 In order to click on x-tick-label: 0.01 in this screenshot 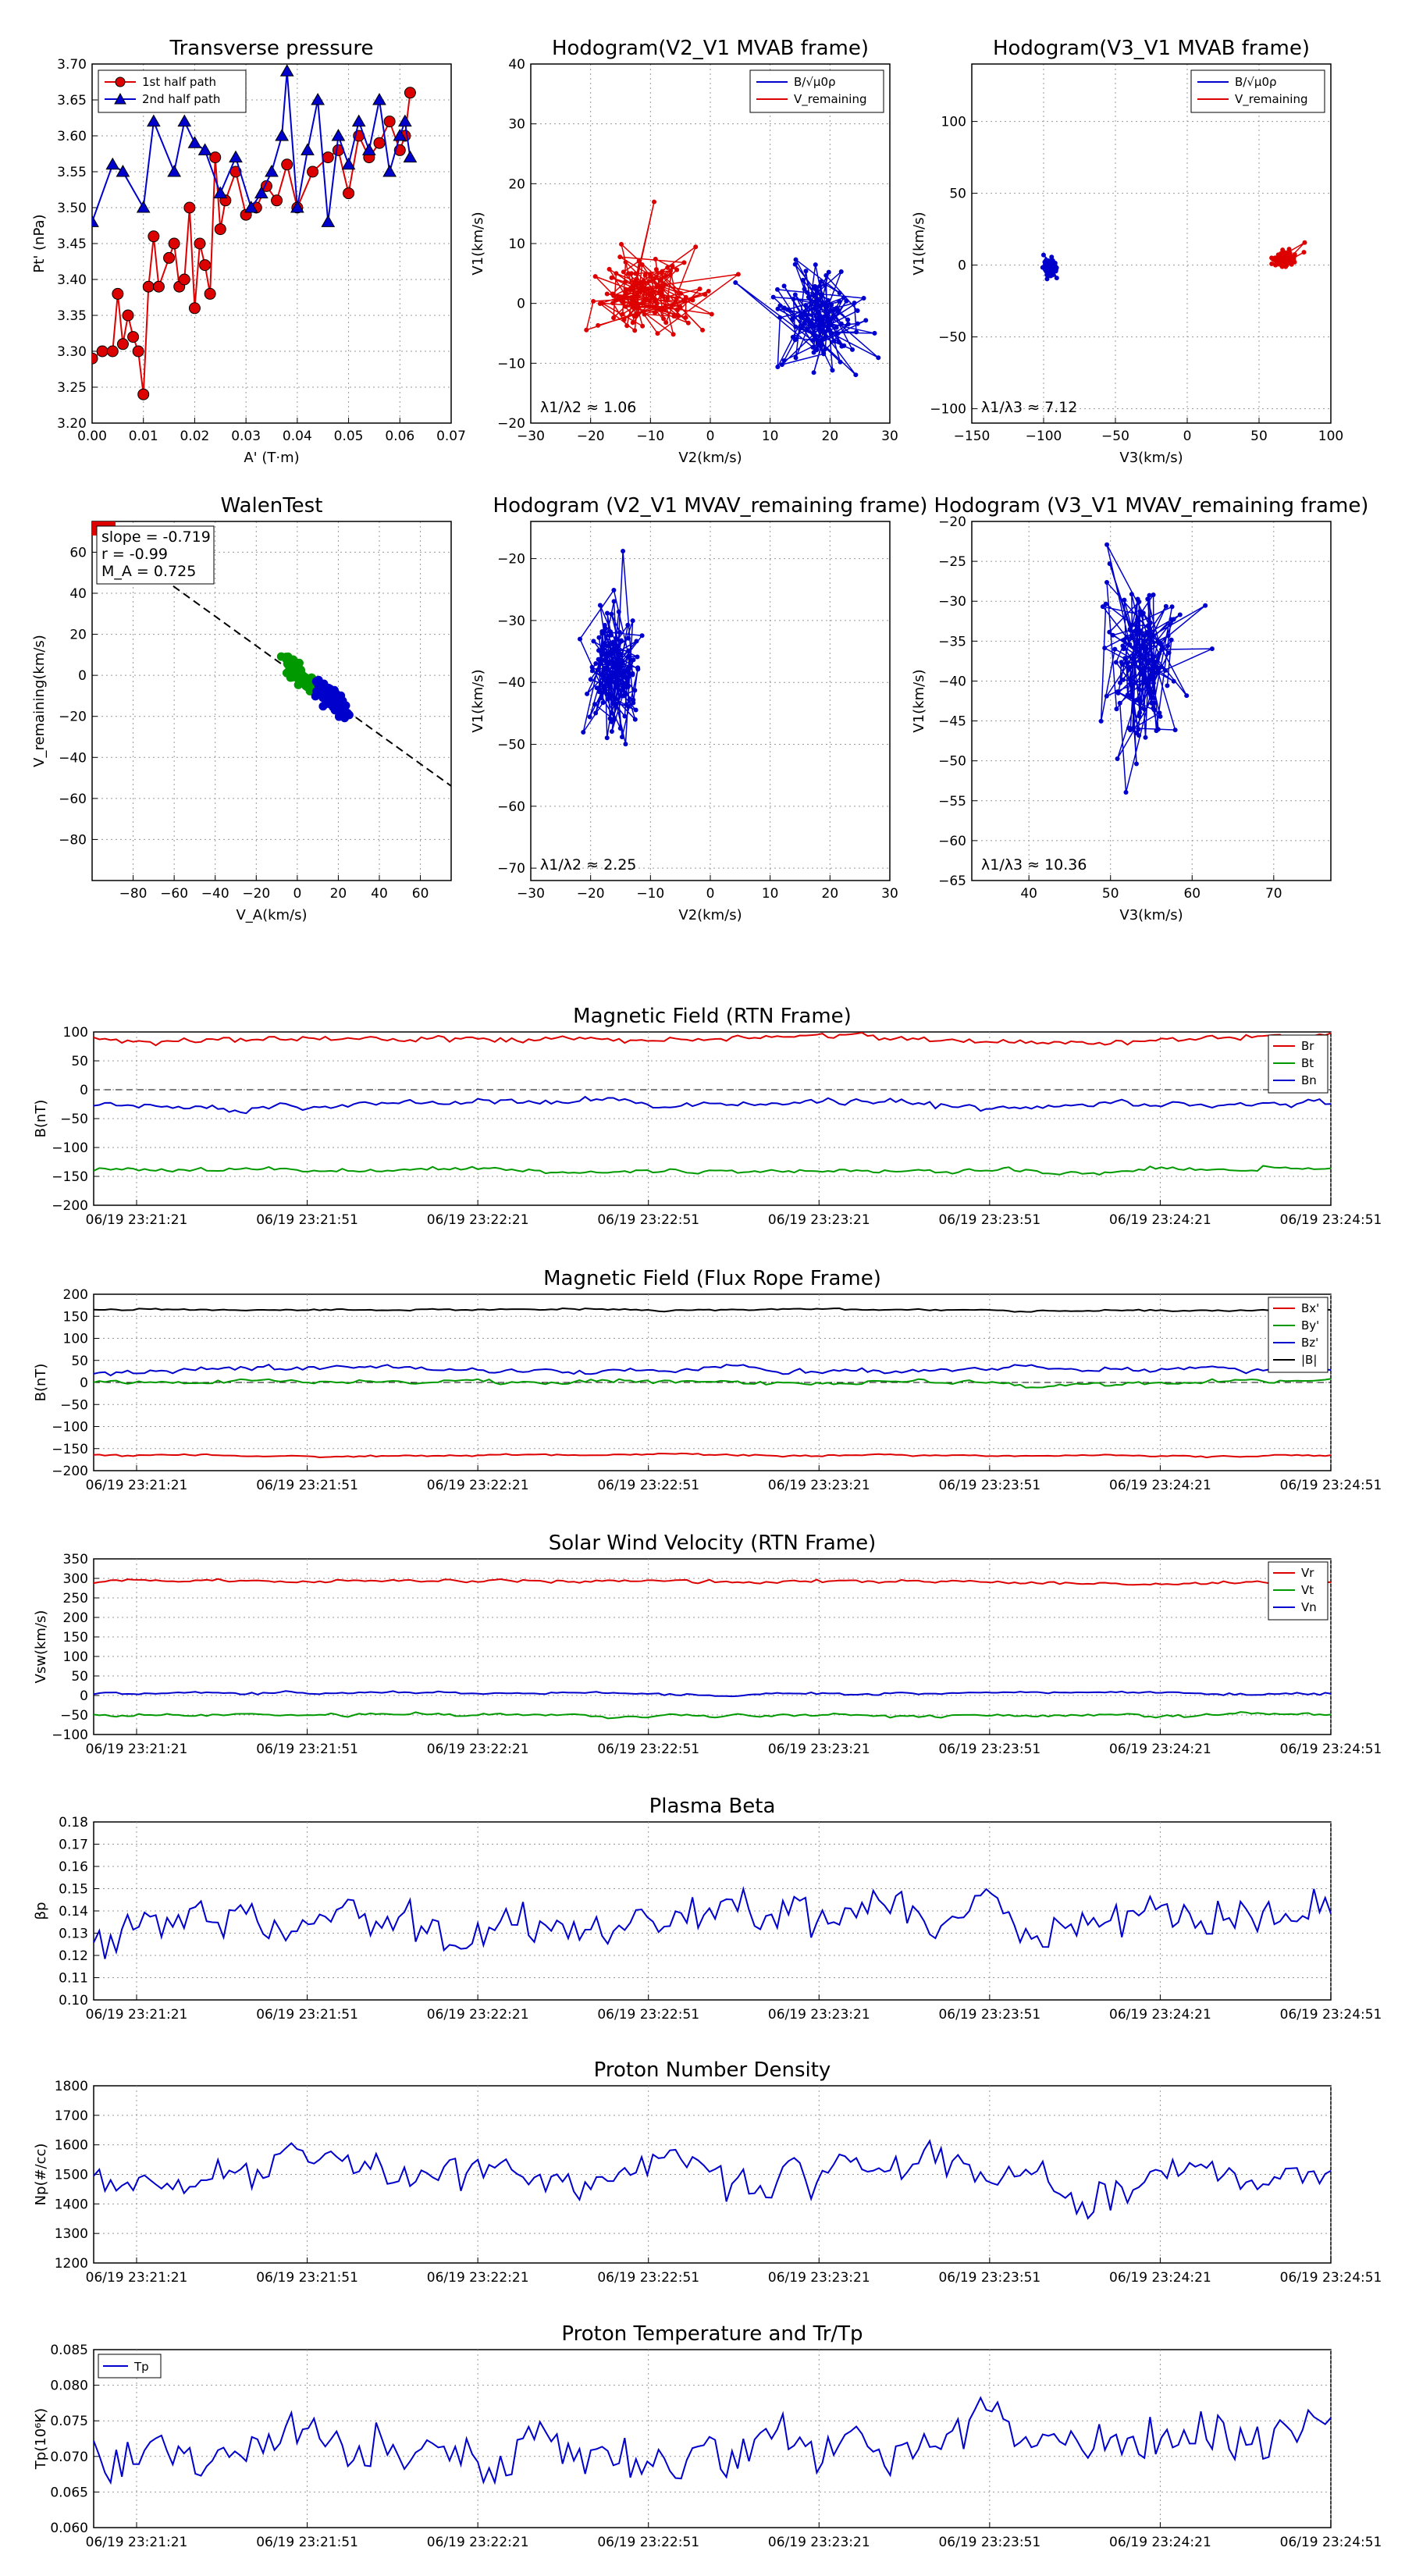, I will do `click(144, 436)`.